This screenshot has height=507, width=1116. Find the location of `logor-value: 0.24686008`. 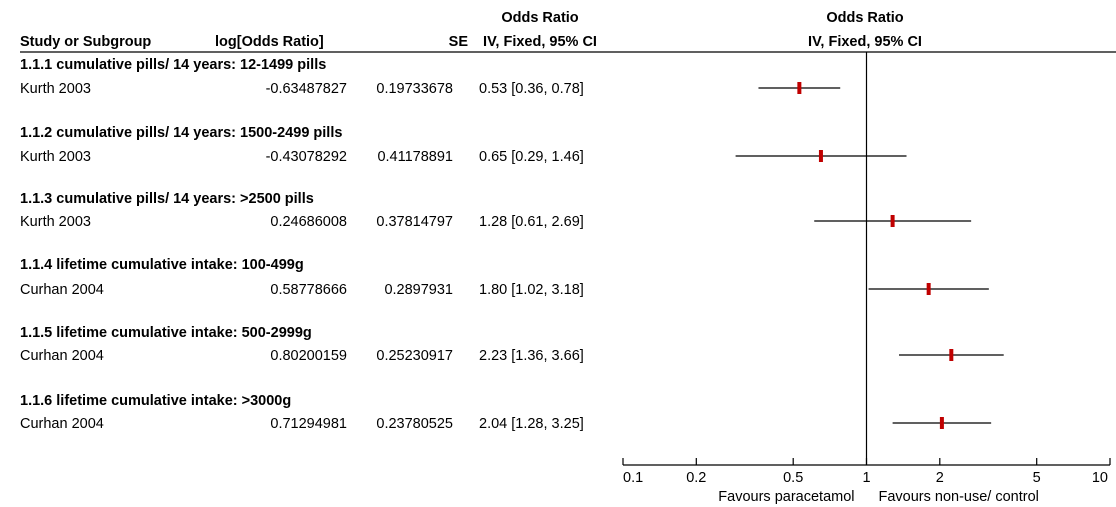

logor-value: 0.24686008 is located at coordinates (308, 222).